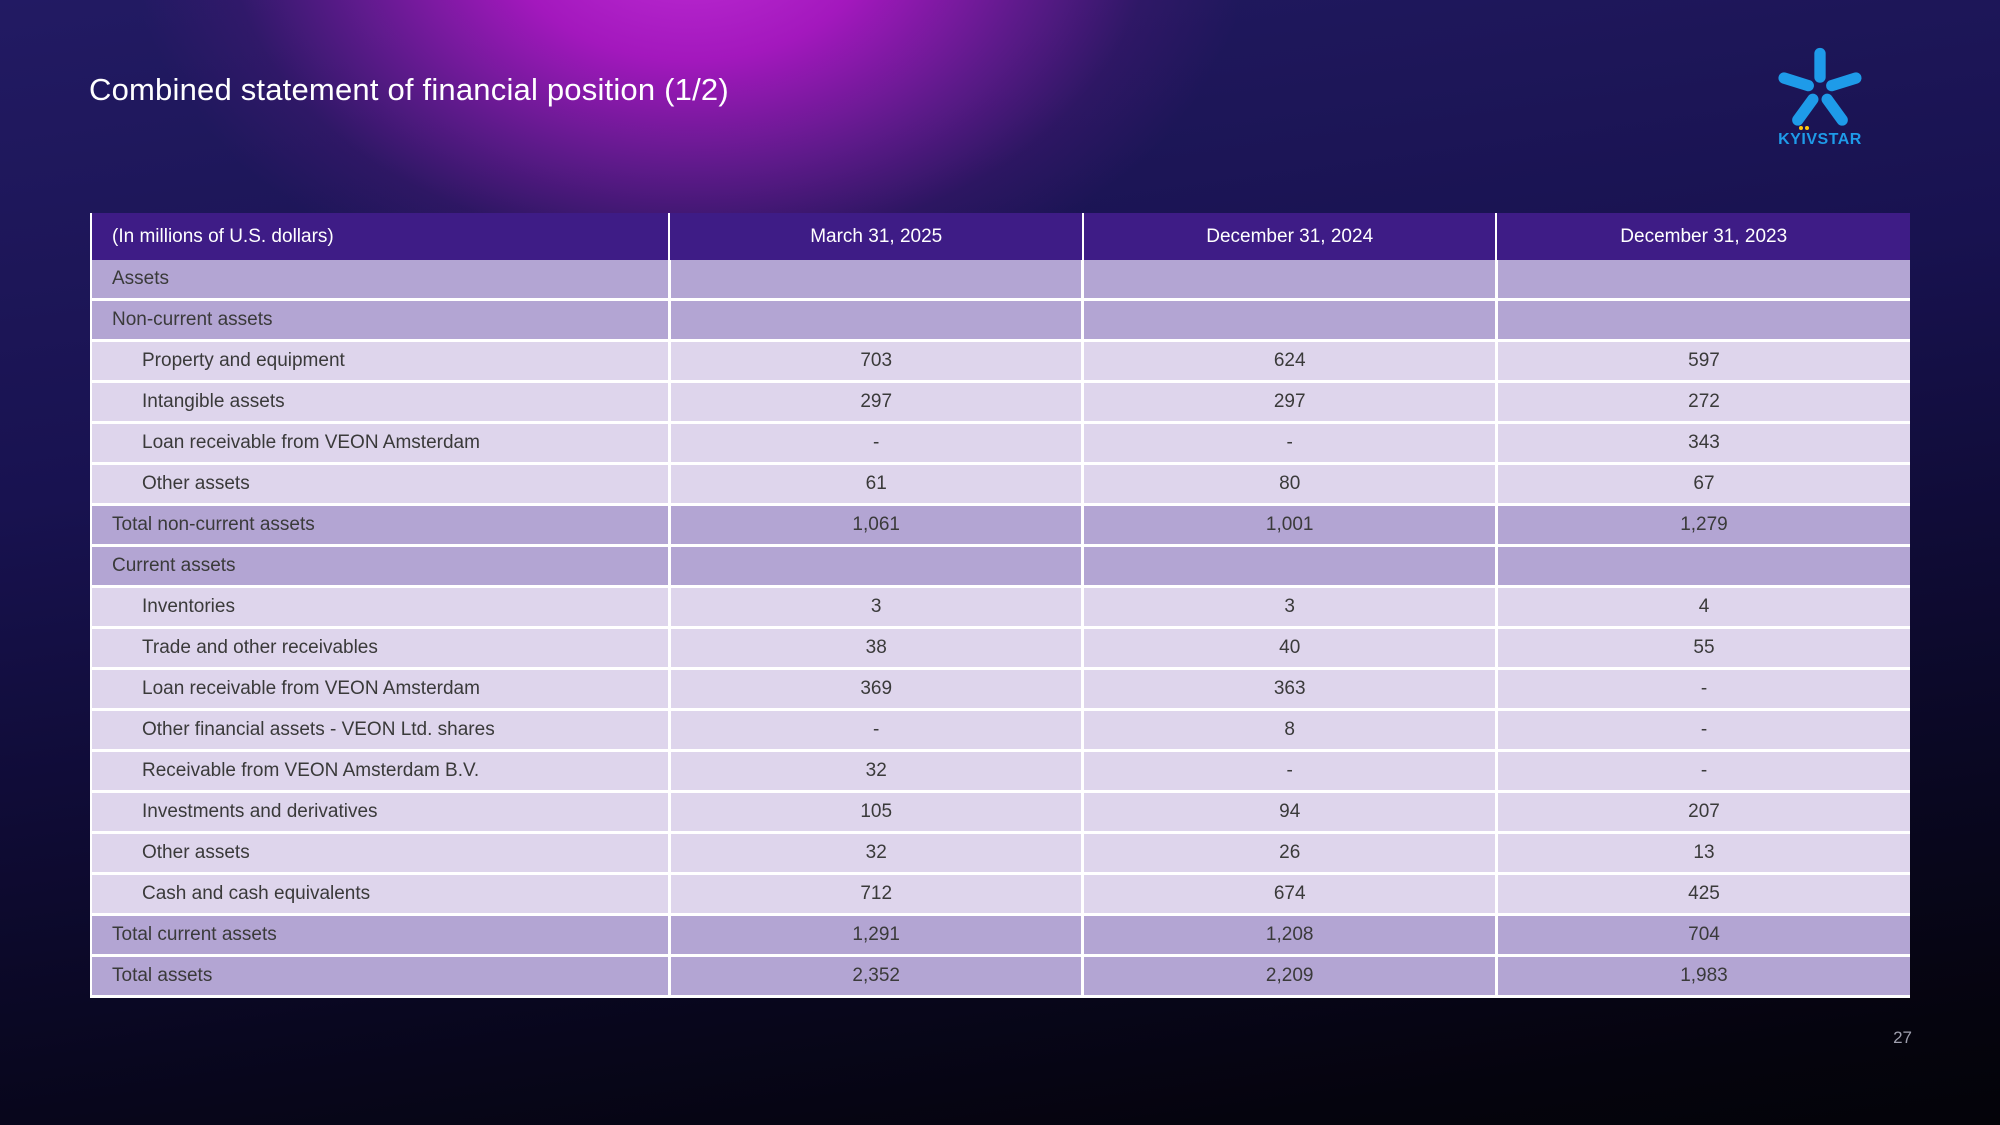 Image resolution: width=2000 pixels, height=1125 pixels. What do you see at coordinates (380, 280) in the screenshot?
I see `row-label: Assets` at bounding box center [380, 280].